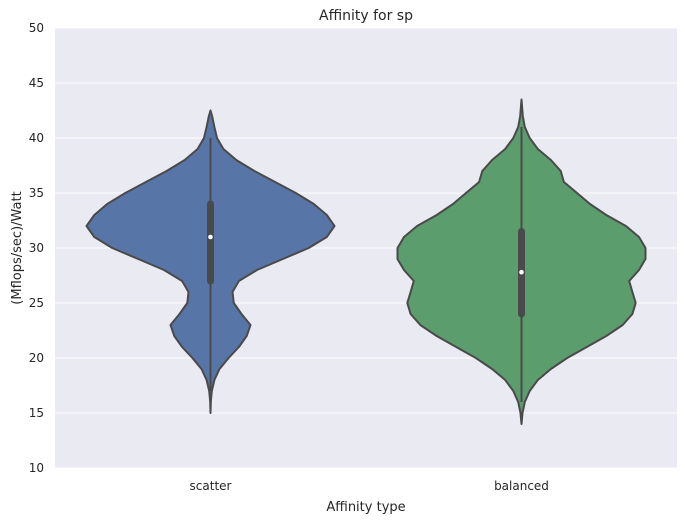  What do you see at coordinates (36, 303) in the screenshot?
I see `y-tick-label: 25` at bounding box center [36, 303].